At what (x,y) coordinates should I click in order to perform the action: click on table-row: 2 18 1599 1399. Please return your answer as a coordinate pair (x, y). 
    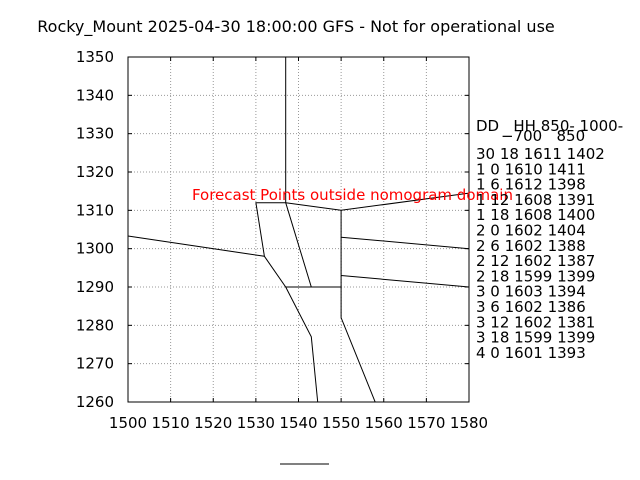
    Looking at the image, I should click on (535, 276).